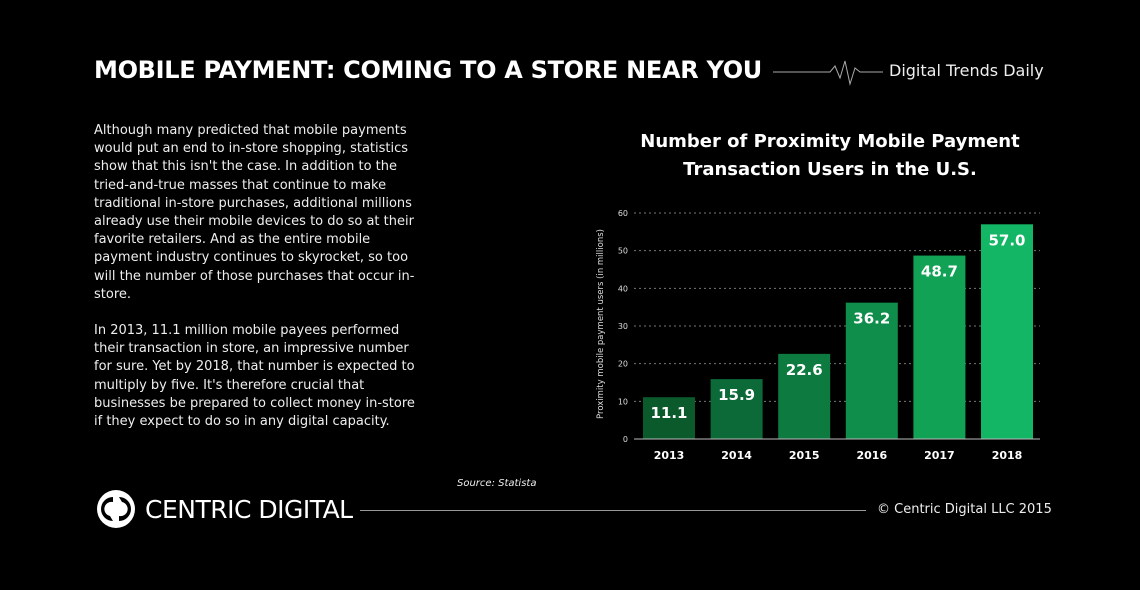  Describe the element at coordinates (613, 510) in the screenshot. I see `divider` at that location.